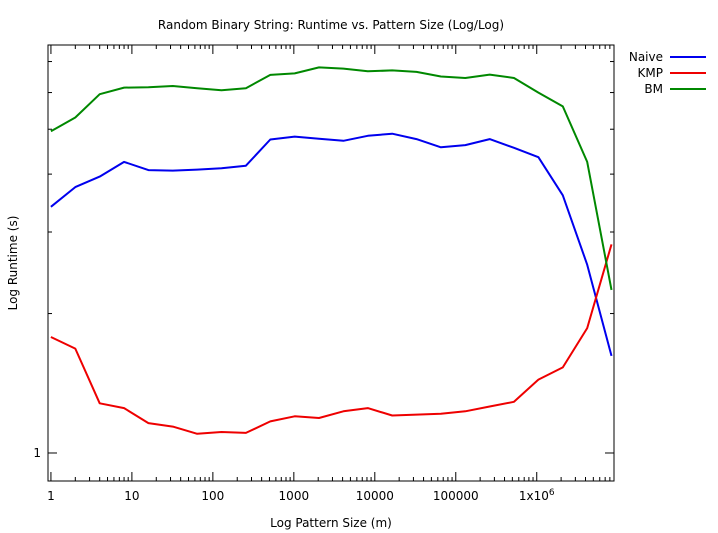 The image size is (718, 533). I want to click on y-tick-labels: 1, so click(37, 453).